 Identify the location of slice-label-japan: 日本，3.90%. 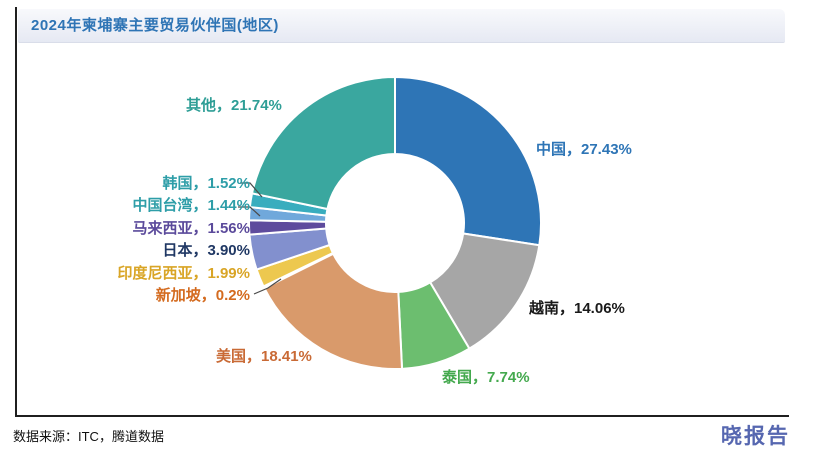
(206, 251).